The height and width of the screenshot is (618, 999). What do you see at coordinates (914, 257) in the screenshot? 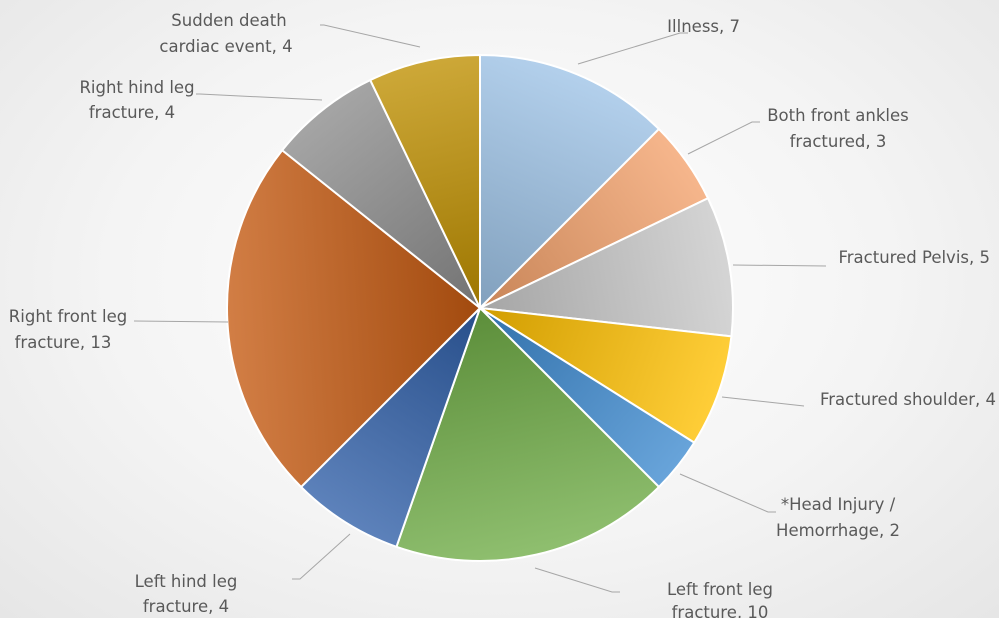
I see `data-label: Fractured Pelvis, 5` at bounding box center [914, 257].